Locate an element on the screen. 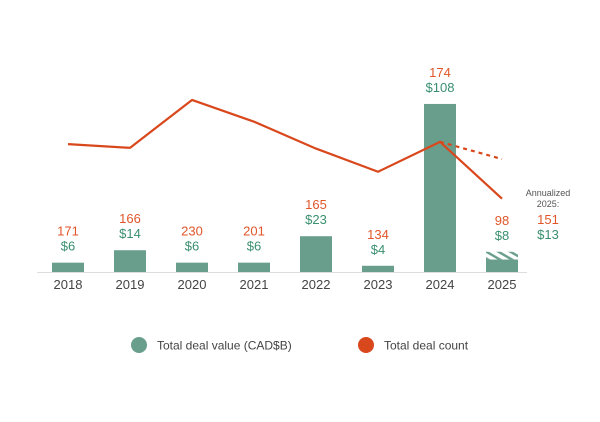 This screenshot has width=600, height=422. legend-count-label: Total deal count is located at coordinates (426, 346).